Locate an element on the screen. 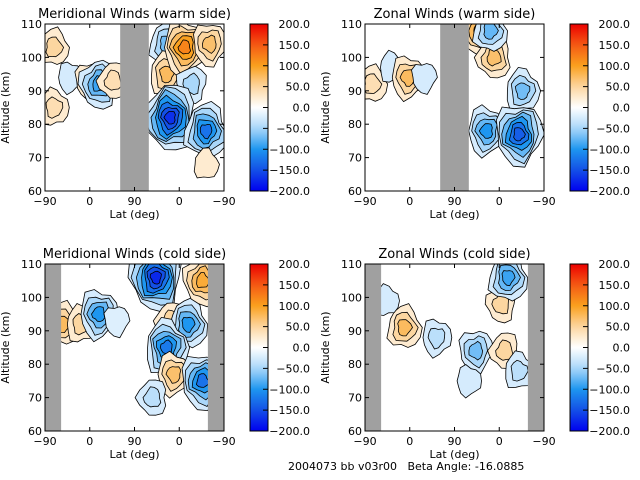  panel-title: Zonal Winds (warm side) is located at coordinates (455, 14).